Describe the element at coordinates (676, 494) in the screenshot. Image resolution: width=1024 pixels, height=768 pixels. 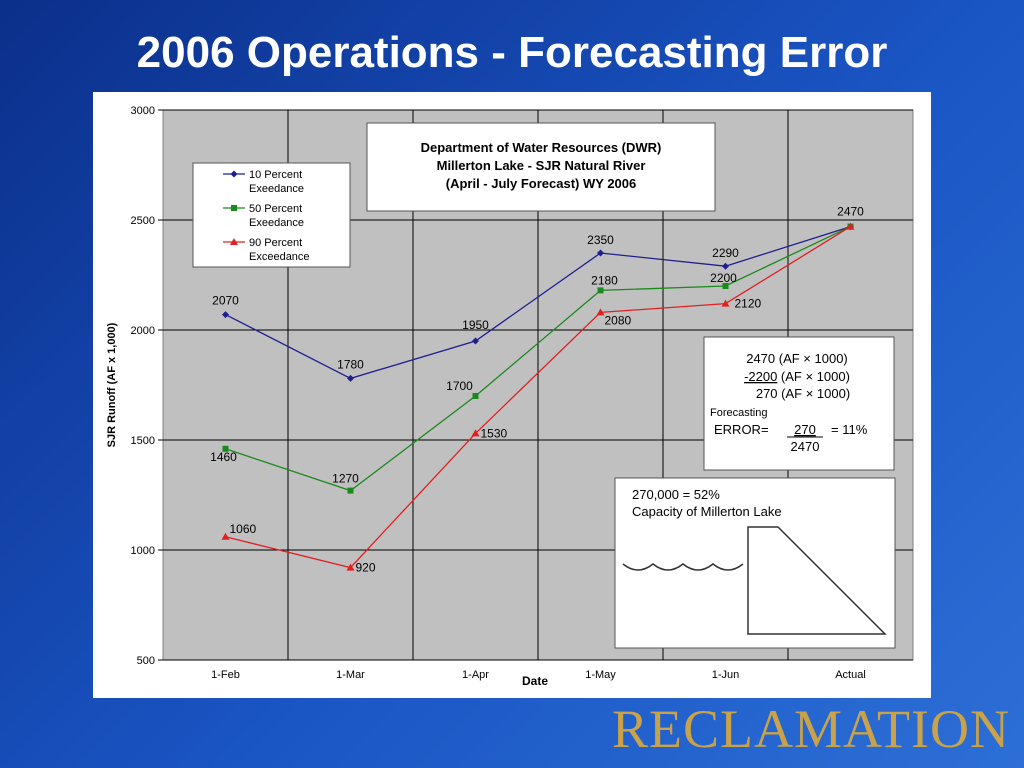
I see `capacity-line-1: 270,000 = 52%` at that location.